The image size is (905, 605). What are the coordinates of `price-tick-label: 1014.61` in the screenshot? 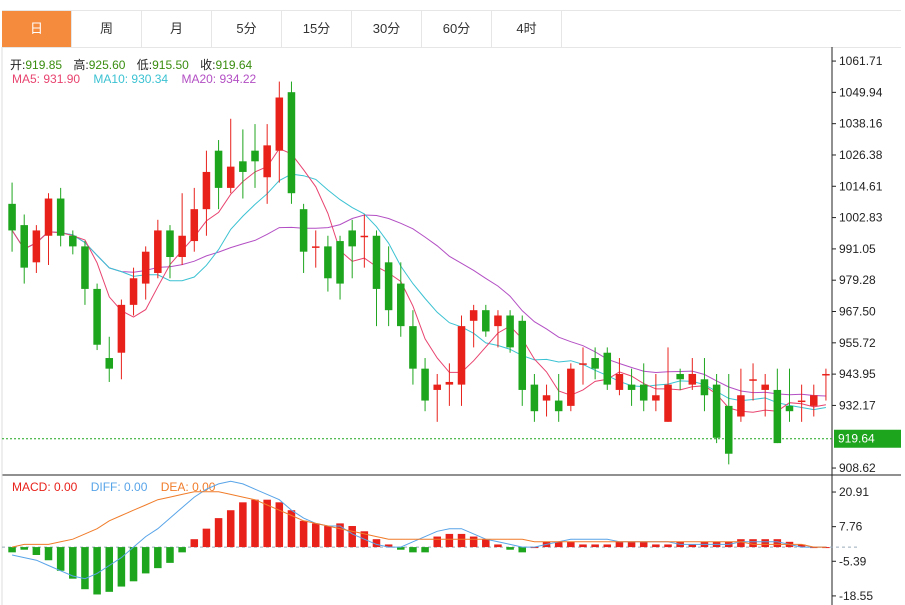 It's located at (861, 186).